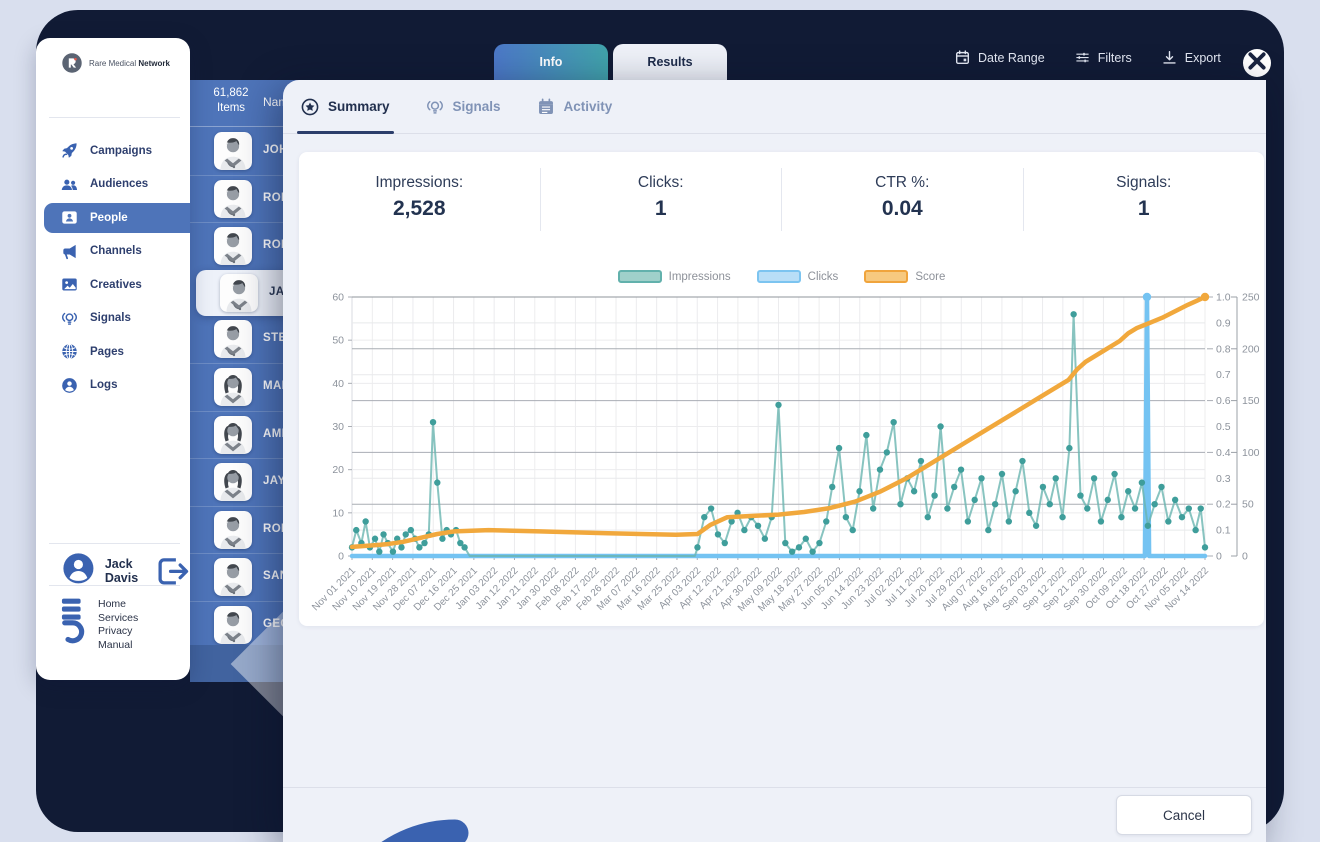  I want to click on sidebar-item-creatives: Creatives, so click(113, 285).